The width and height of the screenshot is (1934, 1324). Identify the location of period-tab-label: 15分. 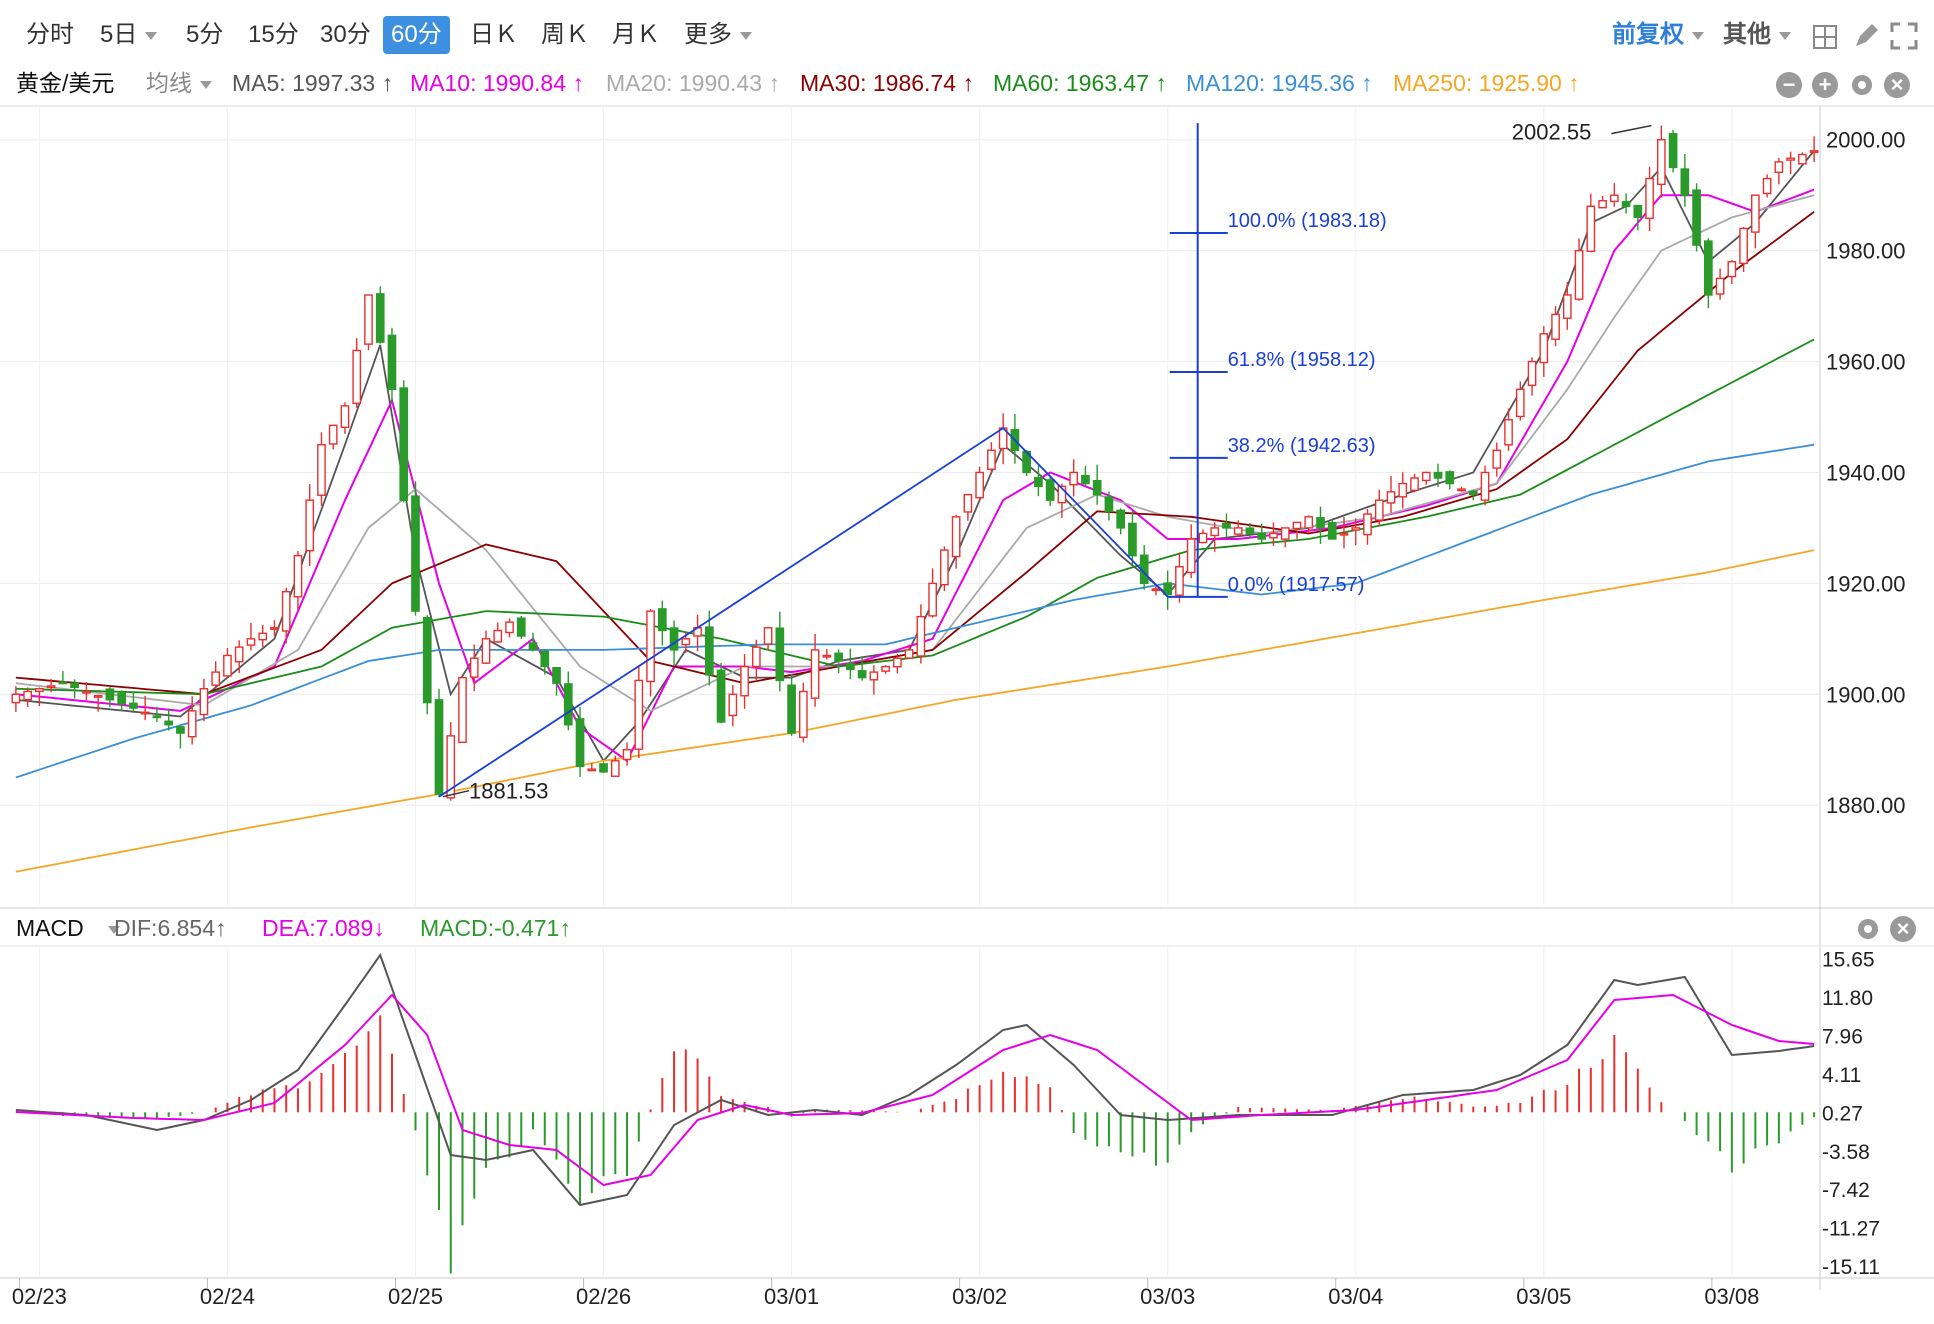
(273, 34).